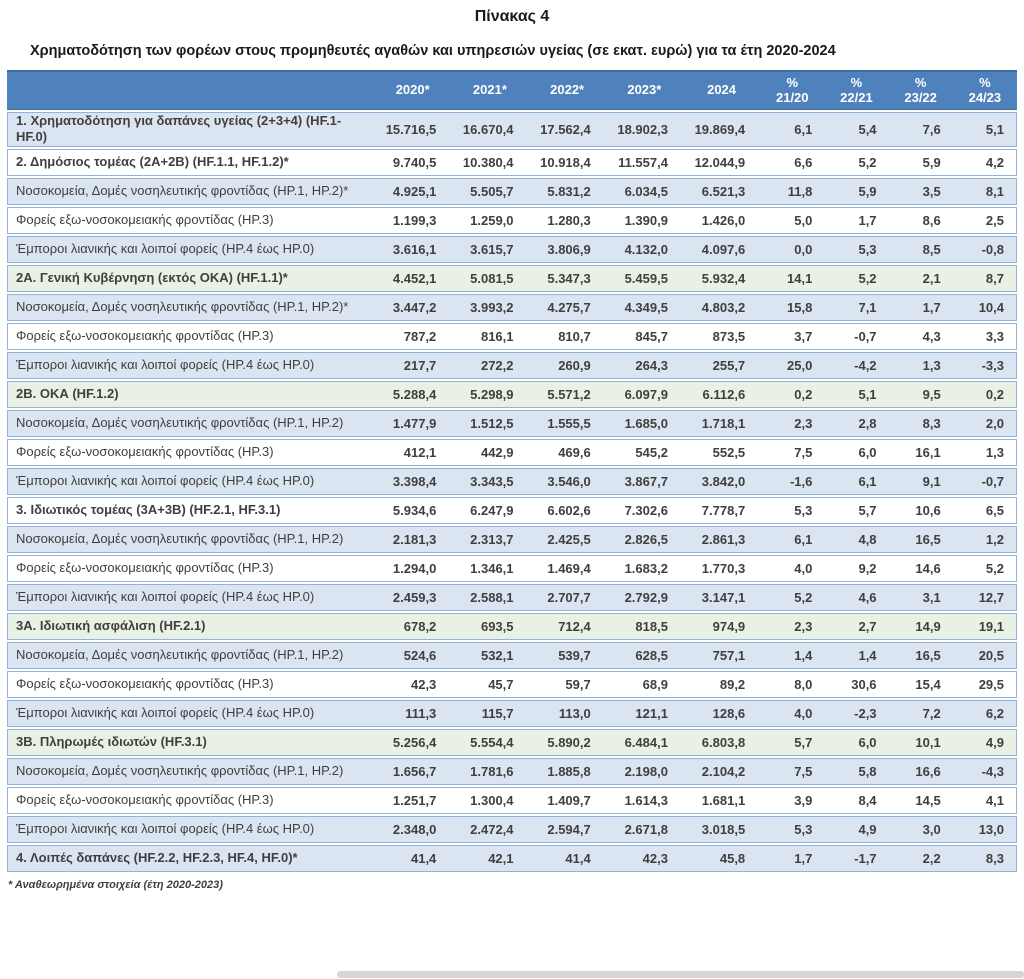 The image size is (1024, 979). What do you see at coordinates (721, 713) in the screenshot?
I see `year-value-cell: 128,6` at bounding box center [721, 713].